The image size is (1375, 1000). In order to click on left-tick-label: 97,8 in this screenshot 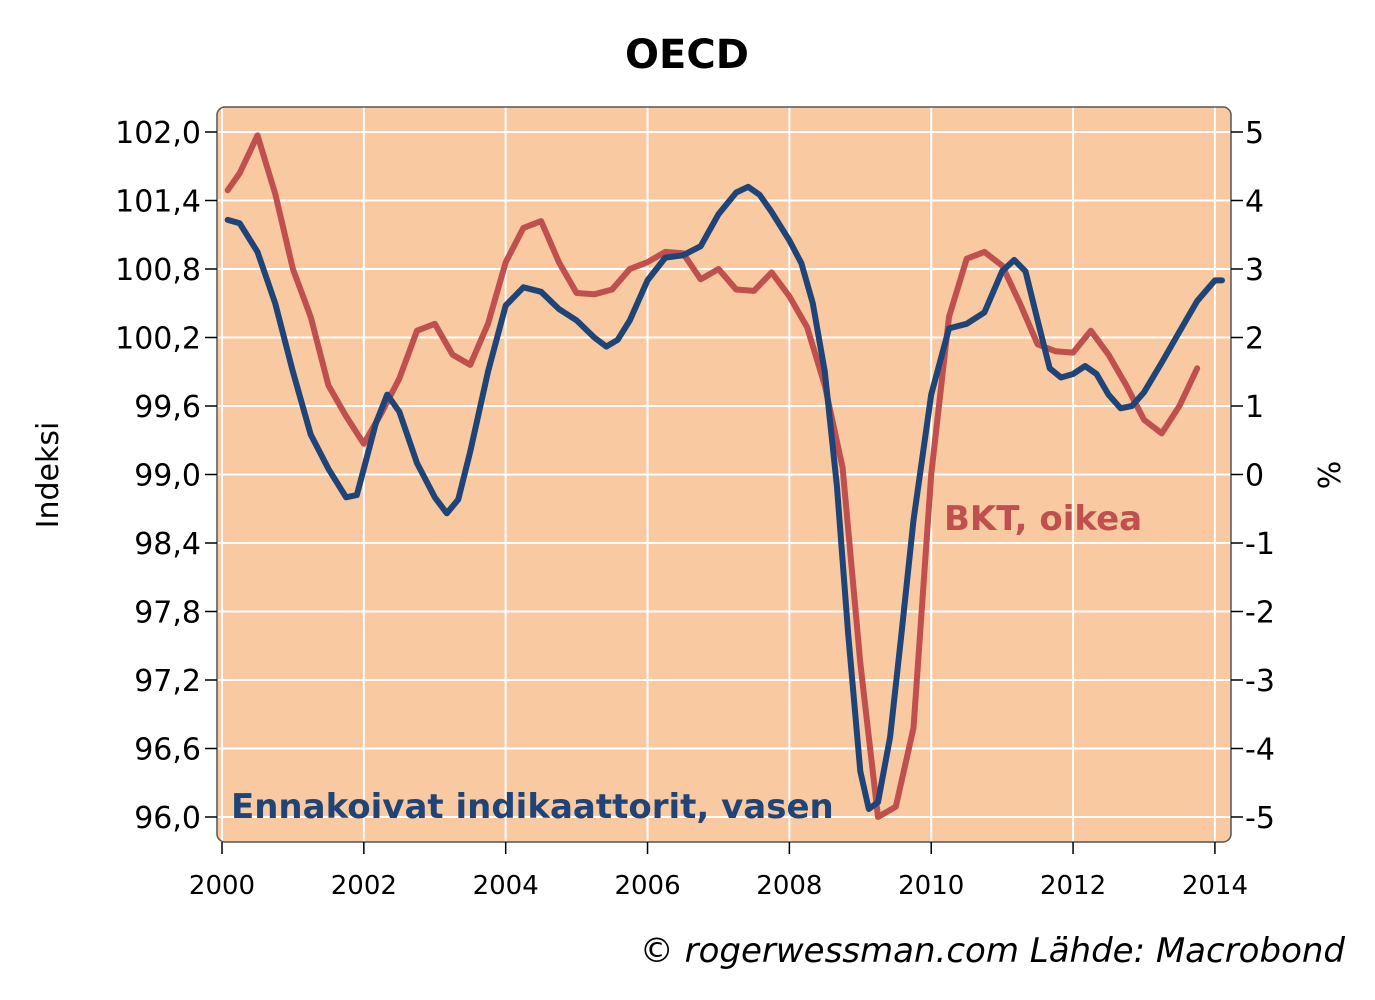, I will do `click(167, 613)`.